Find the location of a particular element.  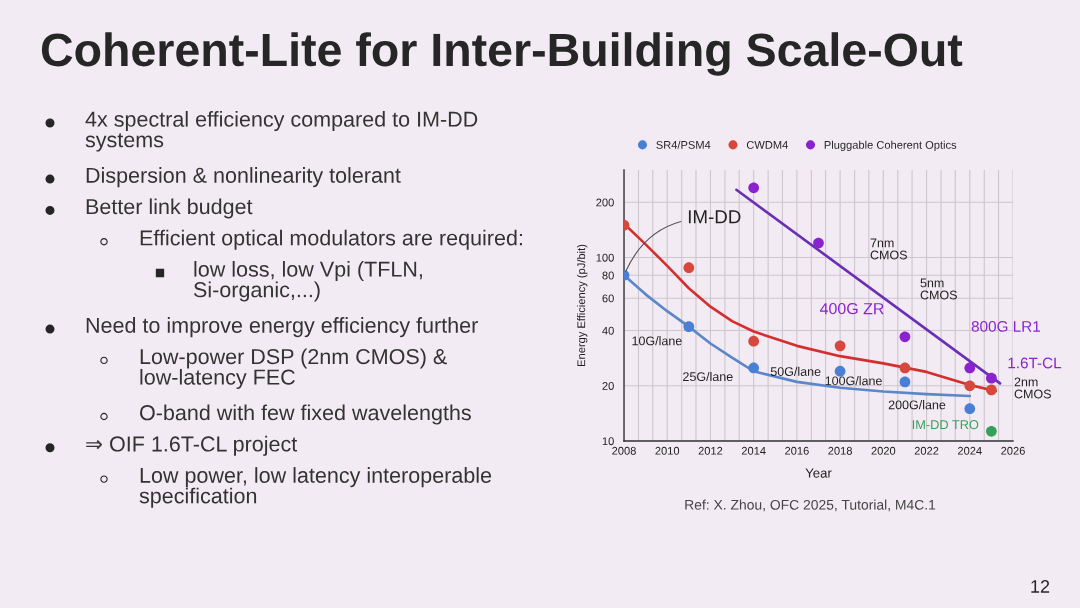

text: Coherent-Lite for Inter-Building Scale-Out is located at coordinates (502, 54).